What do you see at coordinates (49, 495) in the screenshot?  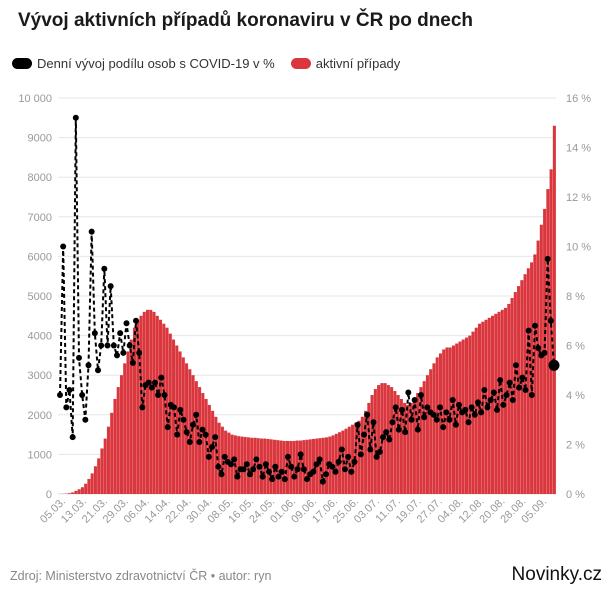 I see `y-tick-label-left: 0` at bounding box center [49, 495].